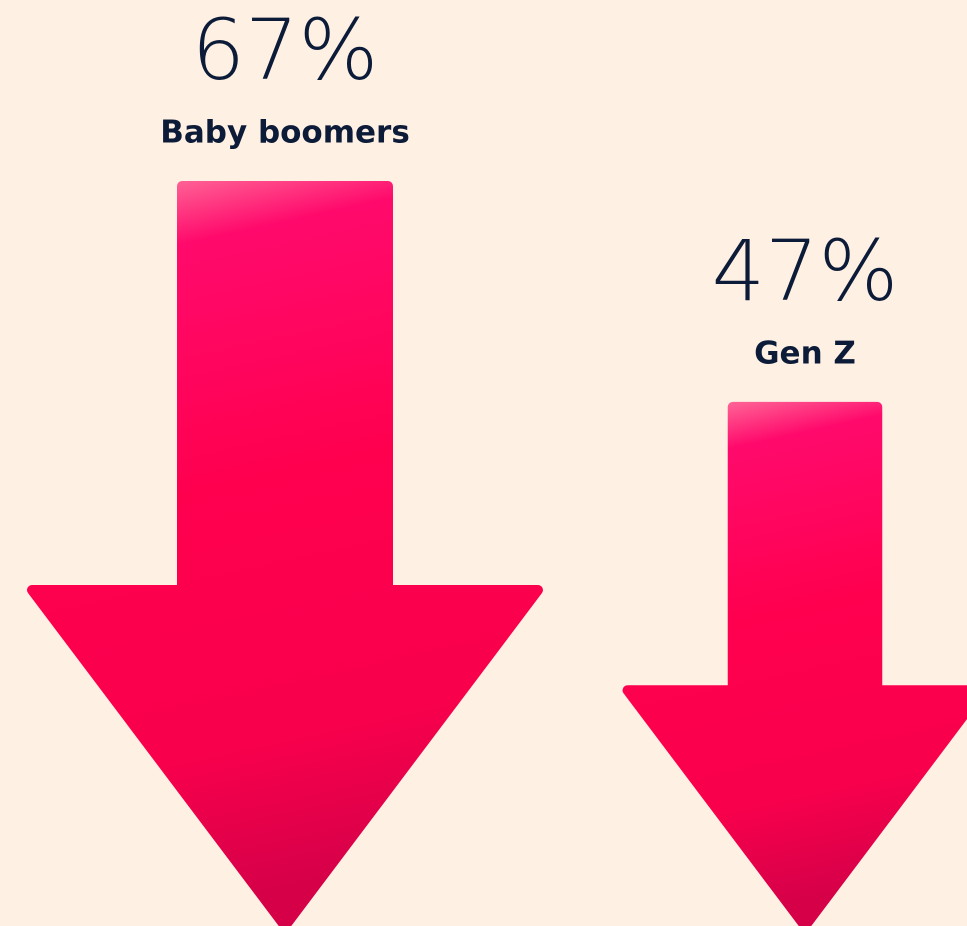  I want to click on value-label: 67%, so click(285, 50).